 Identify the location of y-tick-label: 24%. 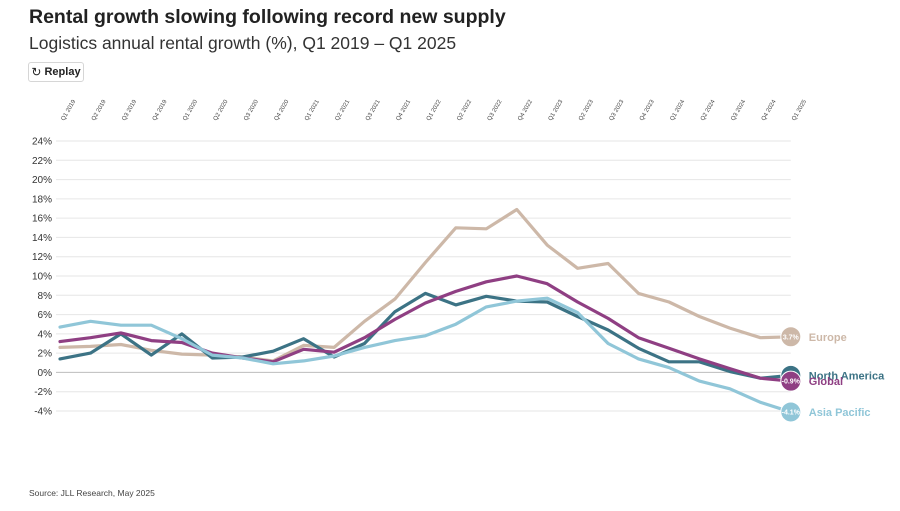
(42, 142).